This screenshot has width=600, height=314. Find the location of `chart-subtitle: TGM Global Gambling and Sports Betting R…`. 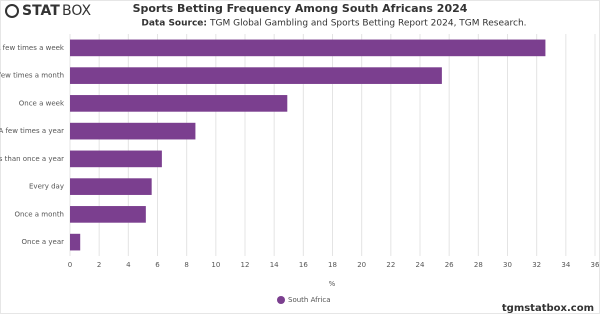

chart-subtitle: TGM Global Gambling and Sports Betting R… is located at coordinates (368, 24).